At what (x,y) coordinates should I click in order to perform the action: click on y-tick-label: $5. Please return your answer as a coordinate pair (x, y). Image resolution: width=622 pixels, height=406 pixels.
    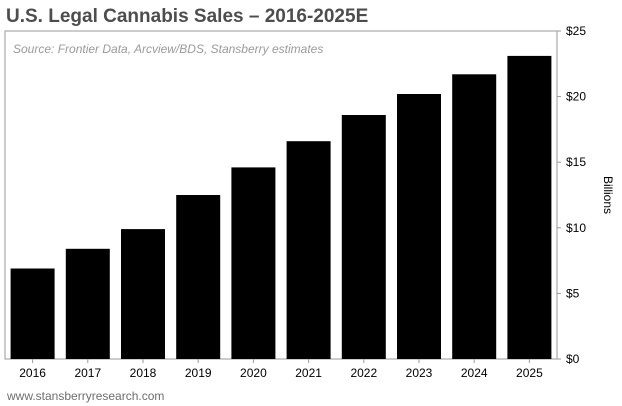
    Looking at the image, I should click on (573, 293).